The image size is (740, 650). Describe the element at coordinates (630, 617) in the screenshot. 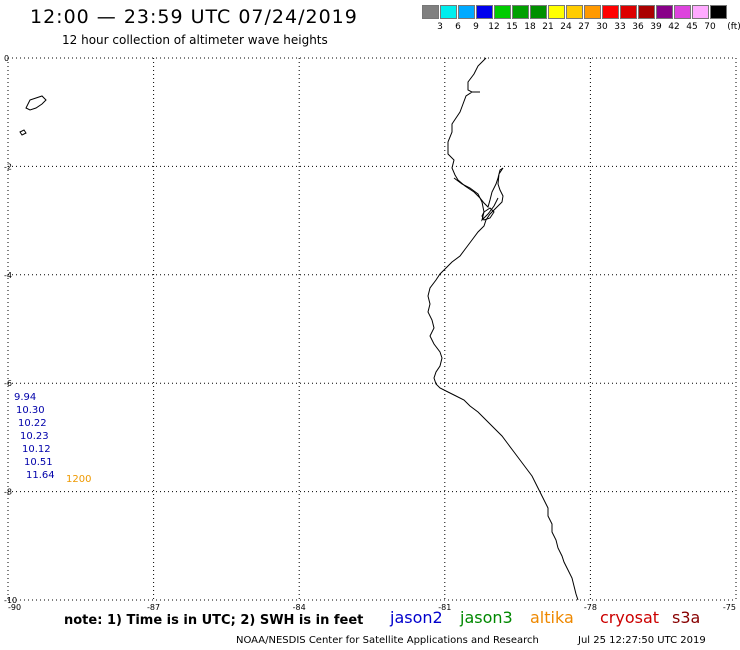

I see `satellite-cryosat-label: cryosat` at that location.